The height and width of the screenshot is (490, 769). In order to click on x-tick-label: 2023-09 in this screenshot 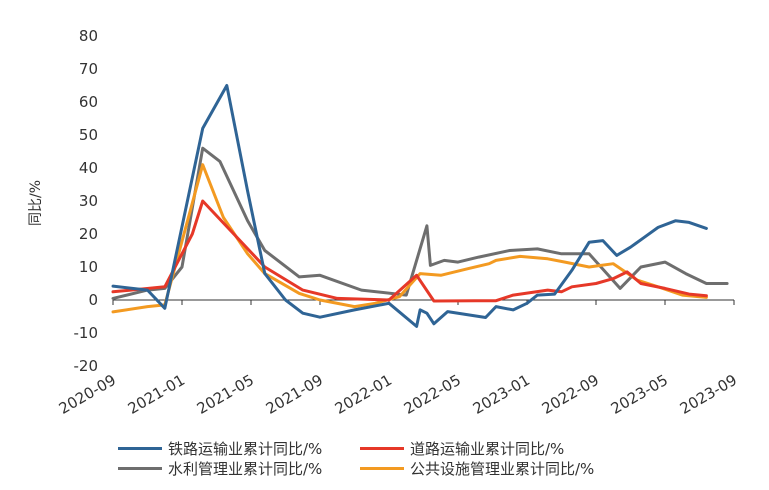, I will do `click(708, 394)`.